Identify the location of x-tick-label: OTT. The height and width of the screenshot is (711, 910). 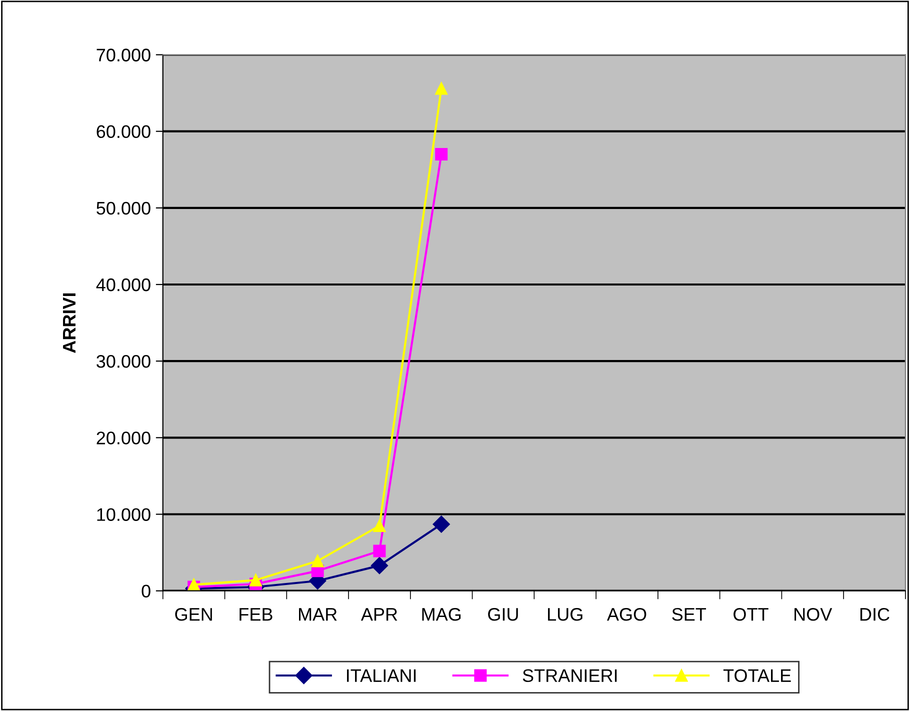
(751, 614).